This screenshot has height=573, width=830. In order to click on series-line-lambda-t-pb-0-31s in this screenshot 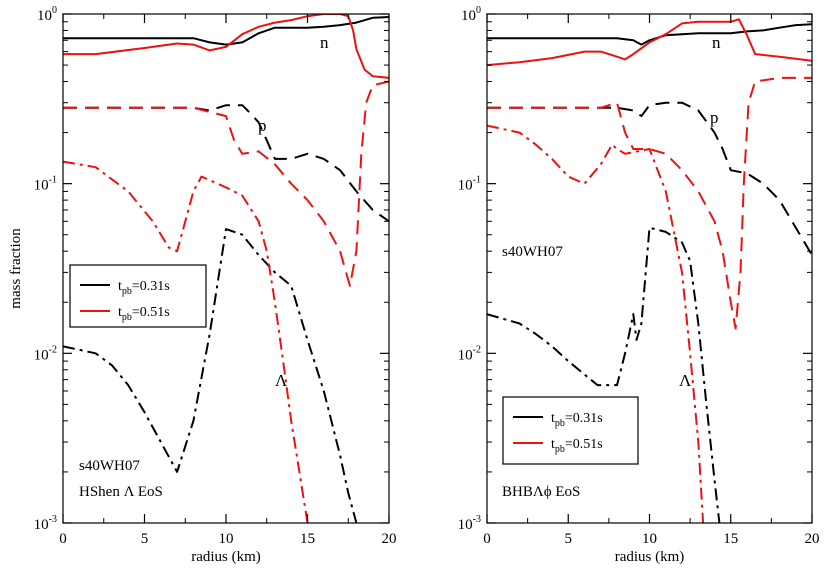, I will do `click(604, 374)`.